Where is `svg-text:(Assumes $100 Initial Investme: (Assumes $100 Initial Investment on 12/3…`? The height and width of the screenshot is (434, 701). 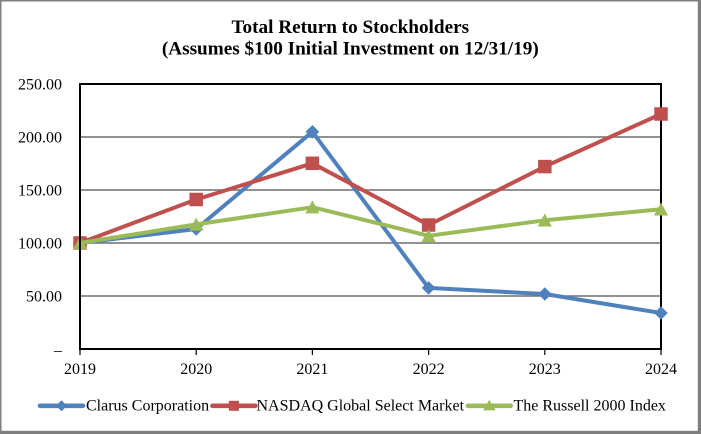
svg-text:(Assumes $100 Initial Investme: (Assumes $100 Initial Investment on 12/3… is located at coordinates (350, 49).